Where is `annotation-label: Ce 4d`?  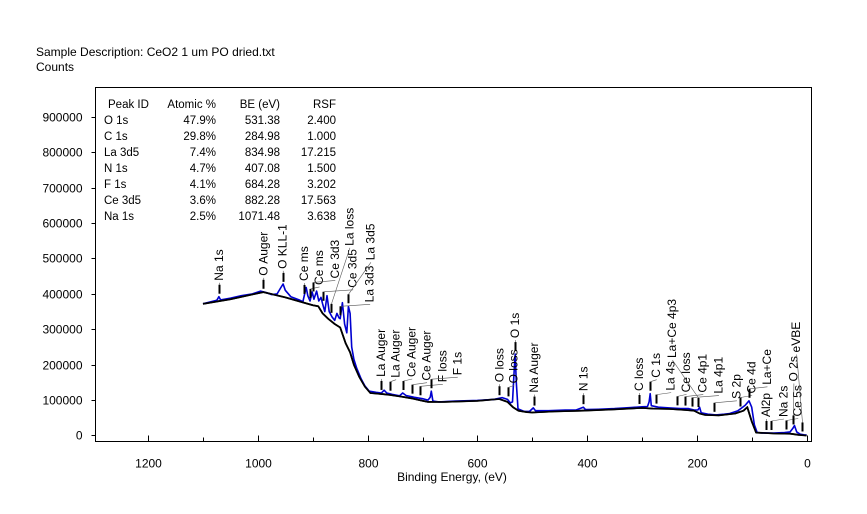 annotation-label: Ce 4d is located at coordinates (752, 377).